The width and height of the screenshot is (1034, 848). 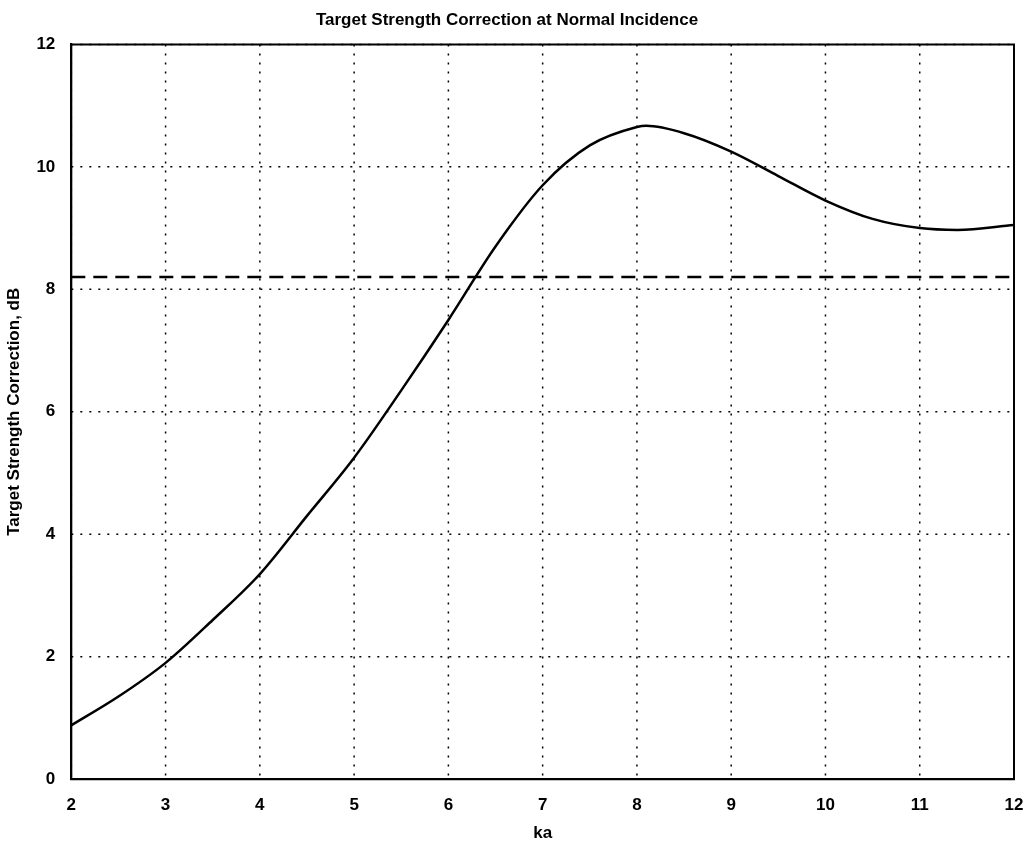 What do you see at coordinates (507, 19) in the screenshot?
I see `chart-title: Target Strength Correction at Normal Incidence` at bounding box center [507, 19].